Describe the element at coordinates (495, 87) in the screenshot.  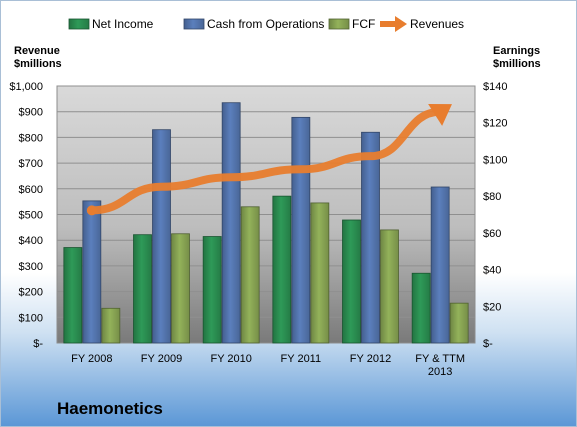
I see `right-tick-label: $140` at that location.